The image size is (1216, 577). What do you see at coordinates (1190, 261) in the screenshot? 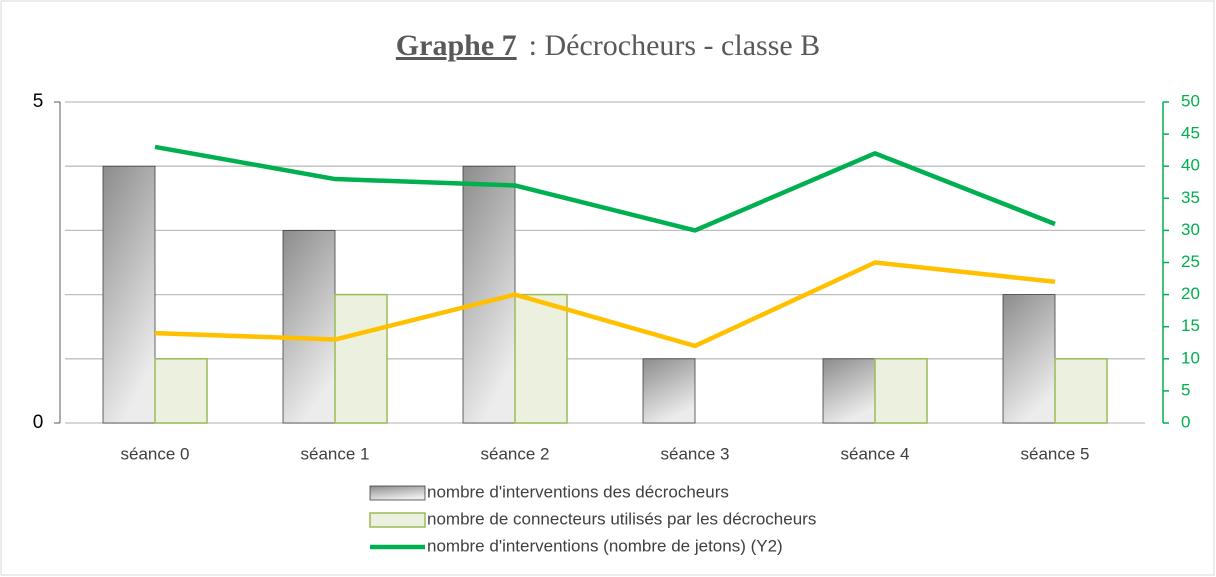
I see `y2-tick-label: 25` at bounding box center [1190, 261].